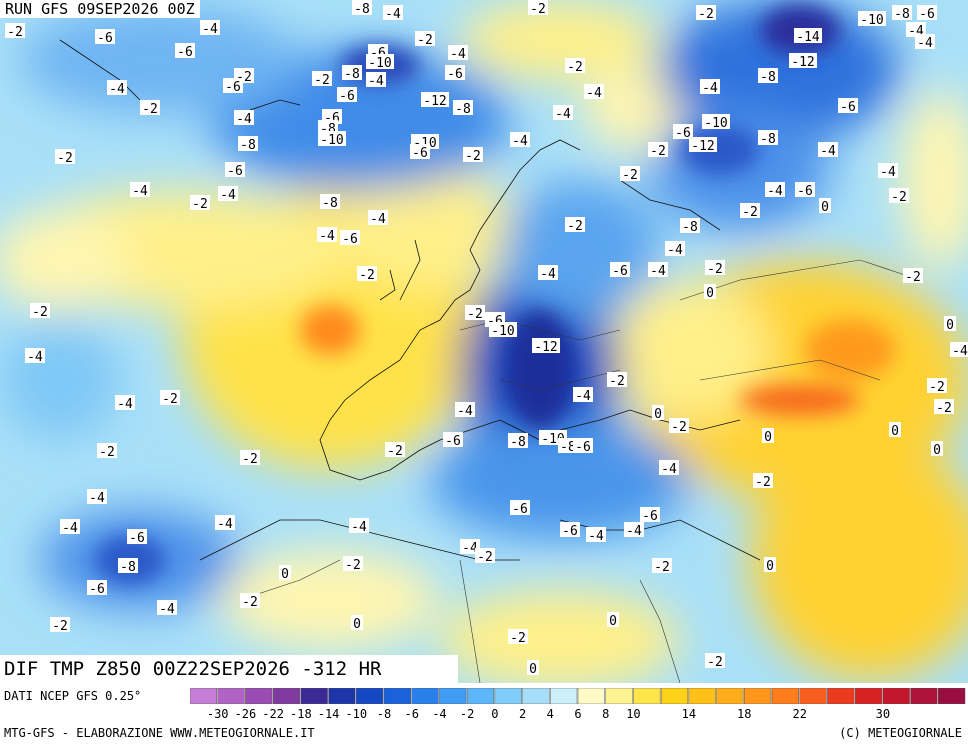 The height and width of the screenshot is (745, 968). Describe the element at coordinates (301, 714) in the screenshot. I see `color-scale-tick: -18` at that location.